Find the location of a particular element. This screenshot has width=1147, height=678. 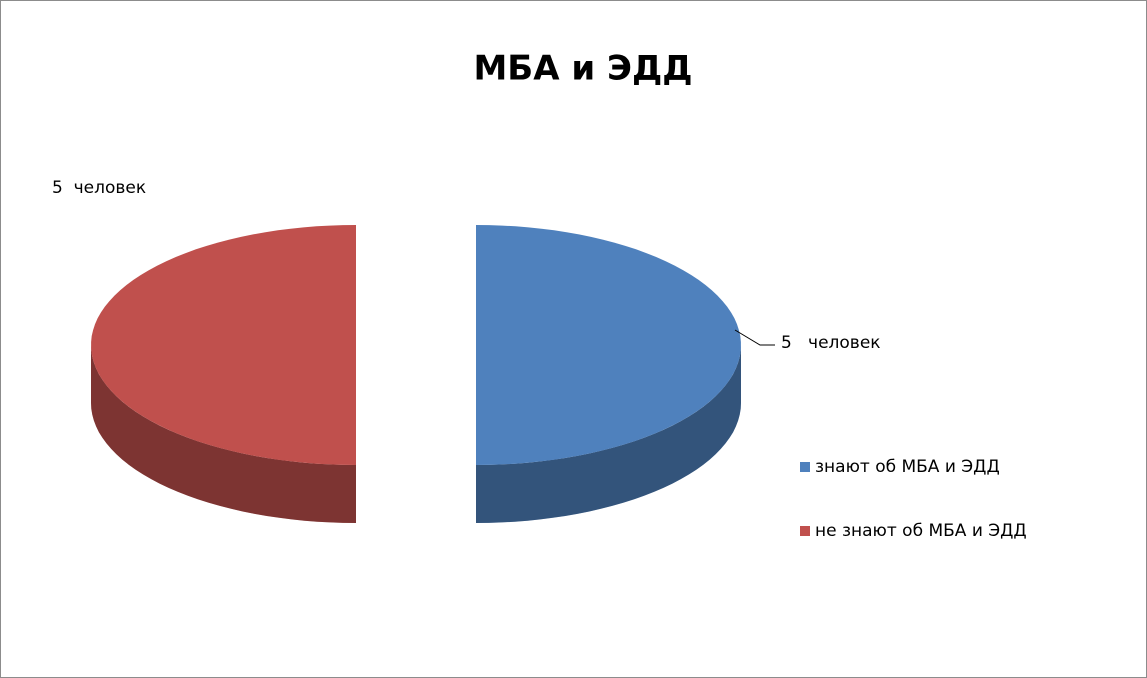

chart-title: МБА и ЭДД is located at coordinates (582, 69).